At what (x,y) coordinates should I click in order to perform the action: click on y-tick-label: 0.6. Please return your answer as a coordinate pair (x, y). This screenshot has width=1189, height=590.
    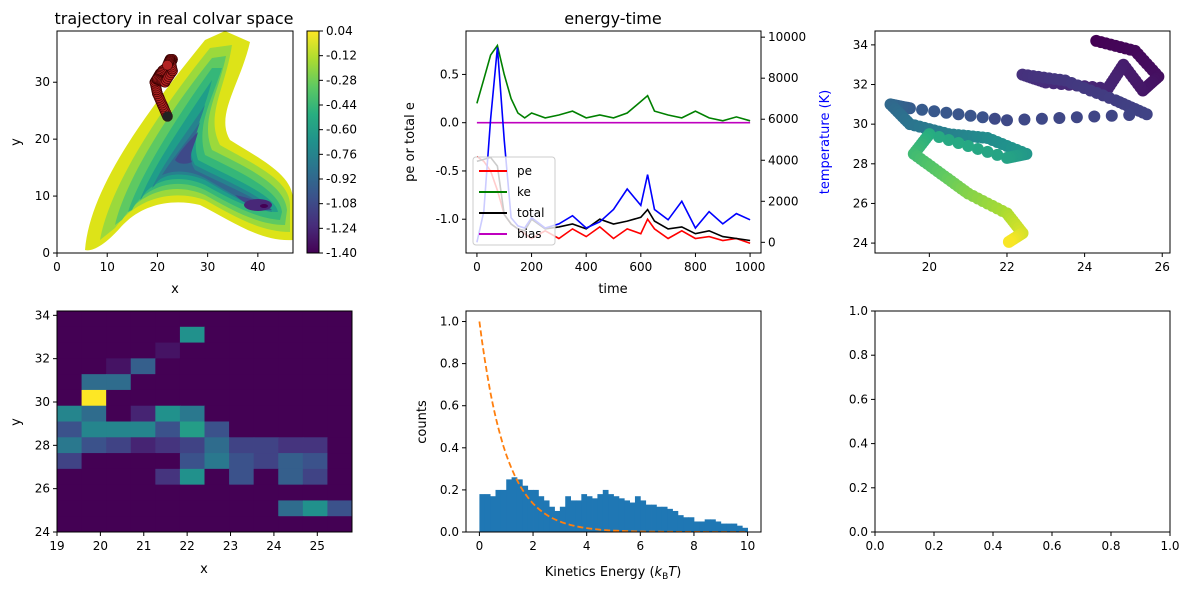
    Looking at the image, I should click on (858, 399).